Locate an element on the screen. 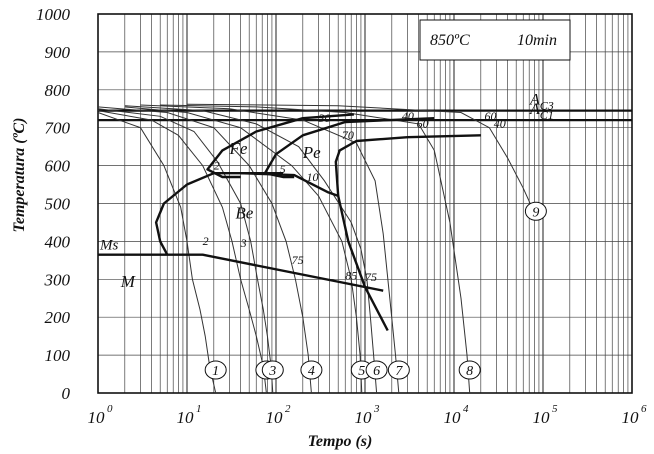  cooling-curve-label: 1 is located at coordinates (215, 371).